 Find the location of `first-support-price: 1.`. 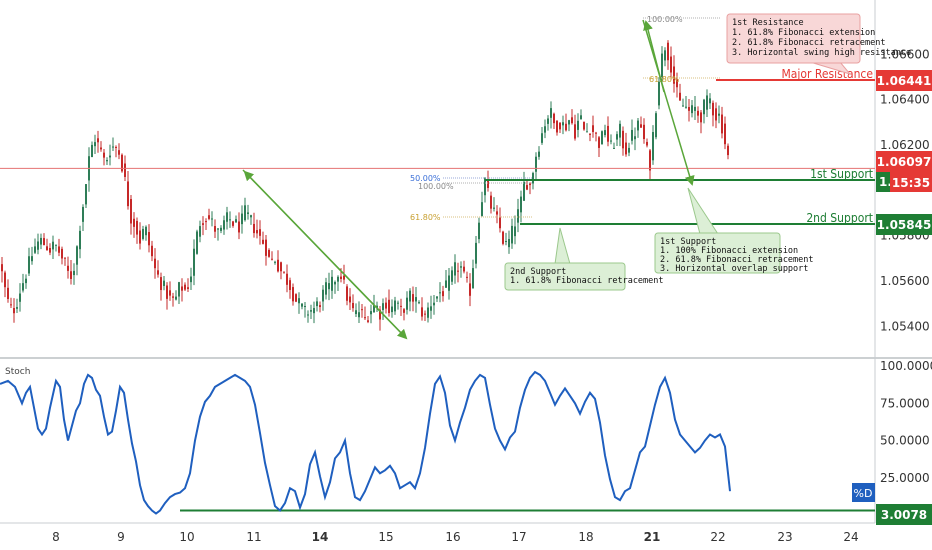

first-support-price: 1. is located at coordinates (885, 182).